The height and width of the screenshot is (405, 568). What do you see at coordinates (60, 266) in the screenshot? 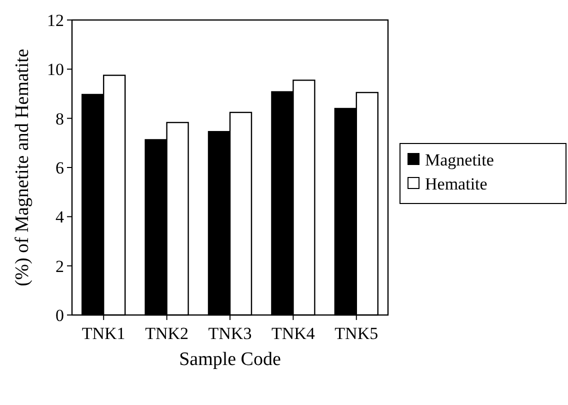
I see `y-tick-label: 2` at bounding box center [60, 266].